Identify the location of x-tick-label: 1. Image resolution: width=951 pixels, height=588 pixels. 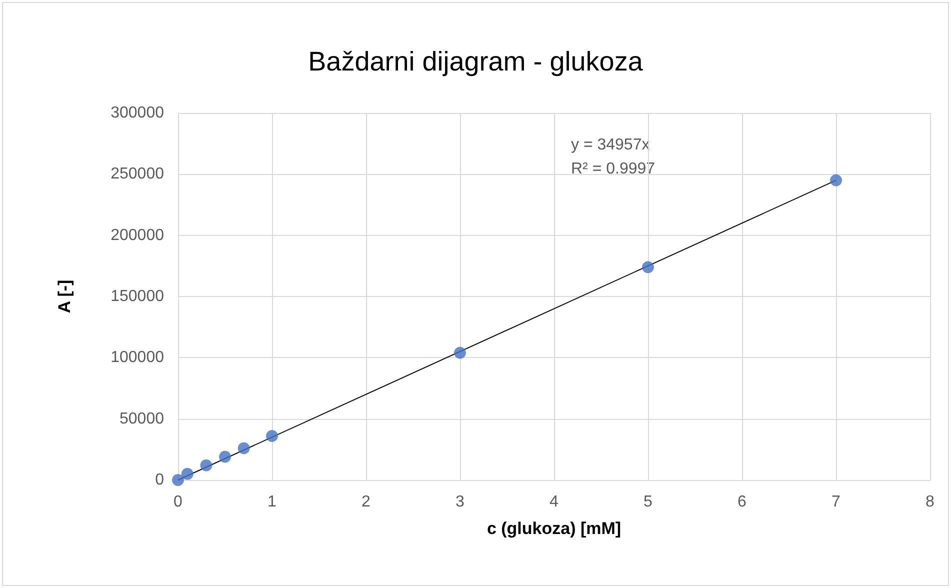
(272, 502).